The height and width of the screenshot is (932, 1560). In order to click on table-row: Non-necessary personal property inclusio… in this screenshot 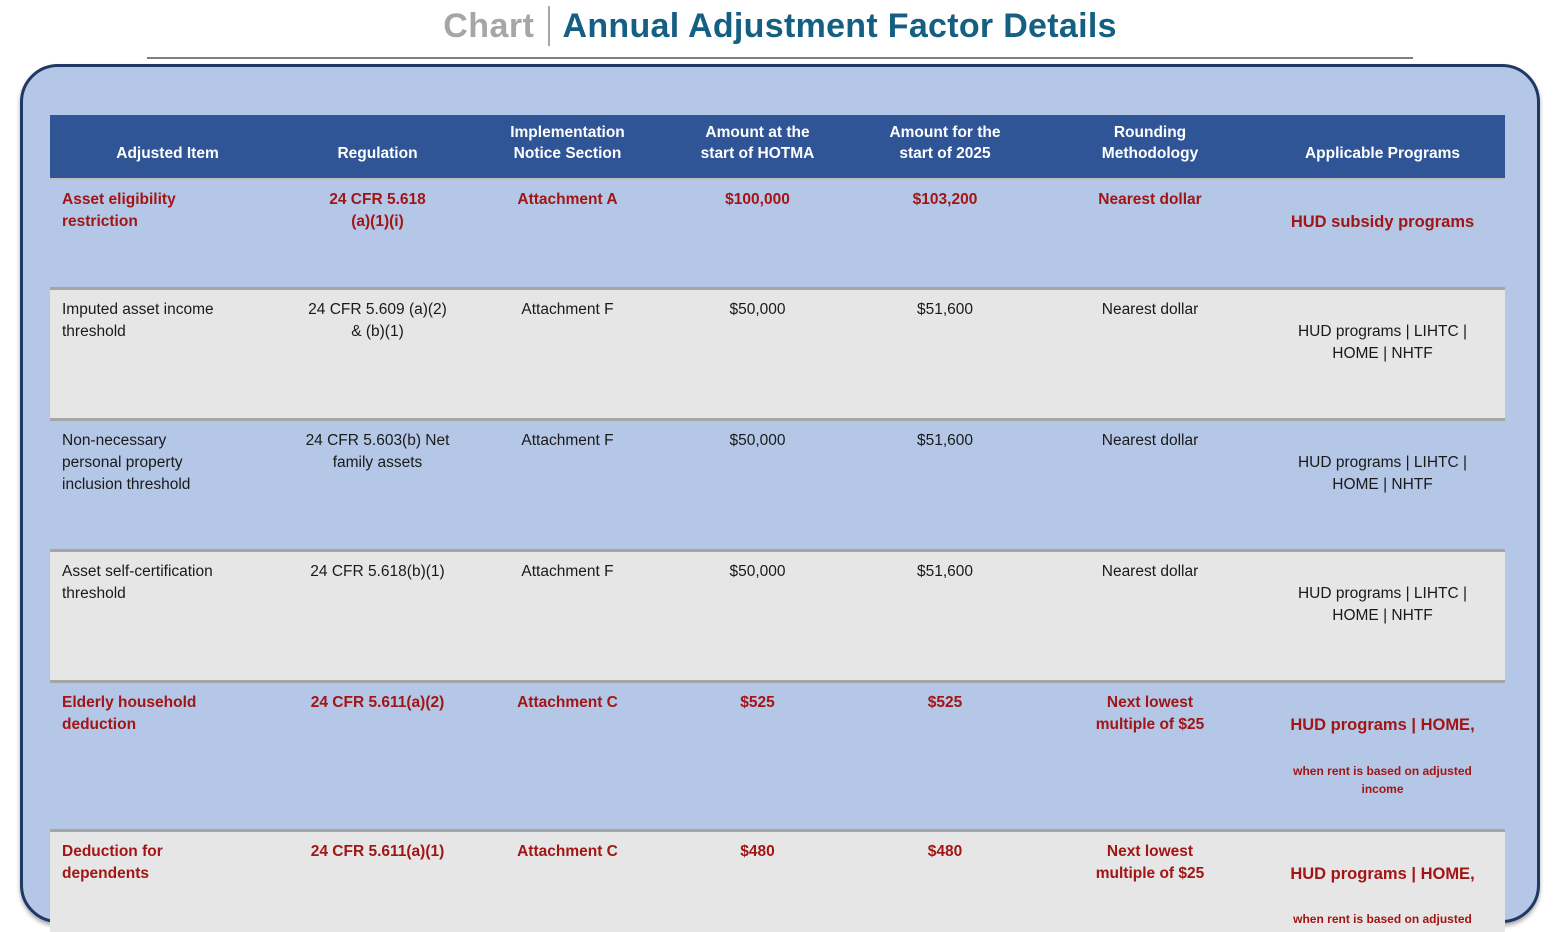, I will do `click(777, 485)`.